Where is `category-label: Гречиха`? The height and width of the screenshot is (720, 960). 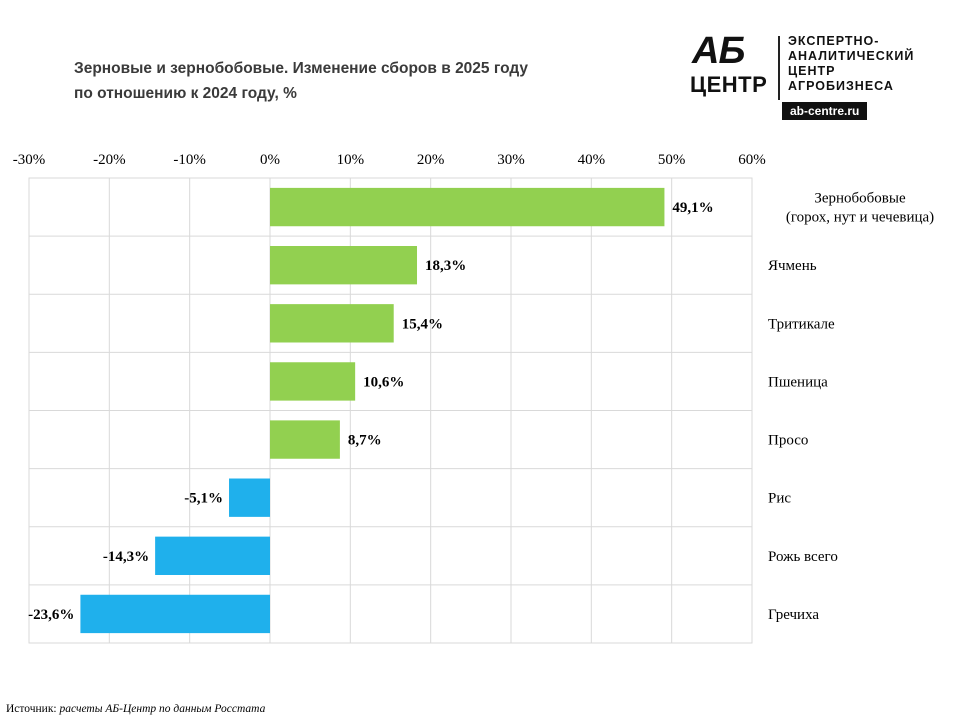 category-label: Гречиха is located at coordinates (793, 615).